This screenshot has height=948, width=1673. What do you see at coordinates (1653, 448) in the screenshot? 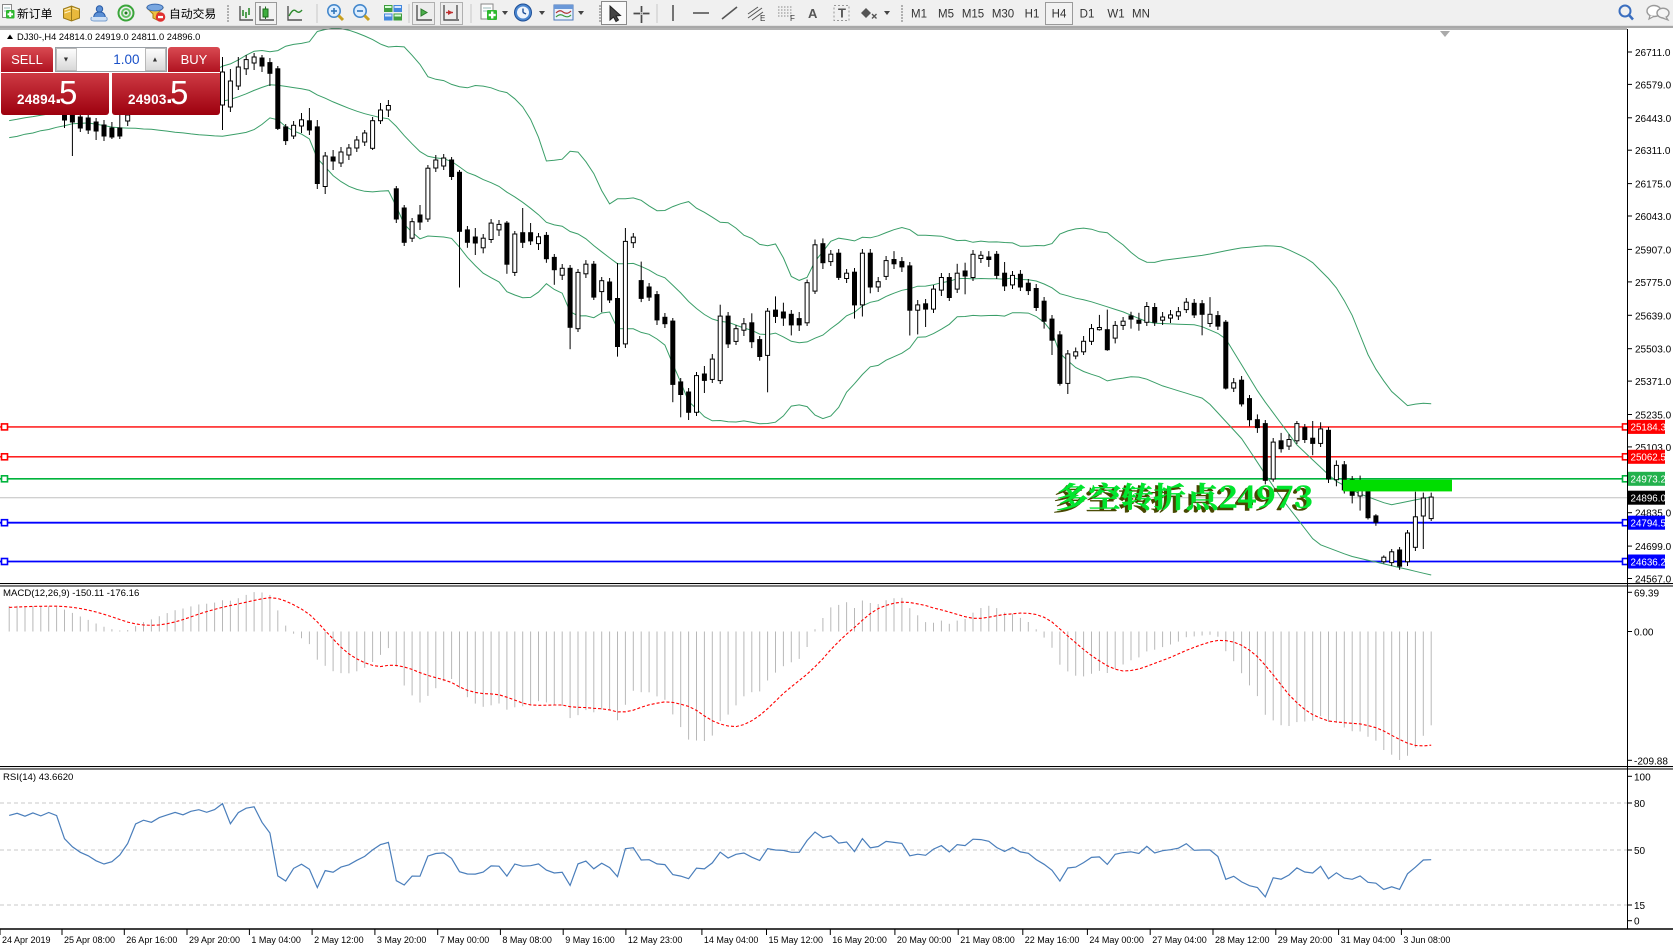
I see `svg-text: 25103.0` at bounding box center [1653, 448].